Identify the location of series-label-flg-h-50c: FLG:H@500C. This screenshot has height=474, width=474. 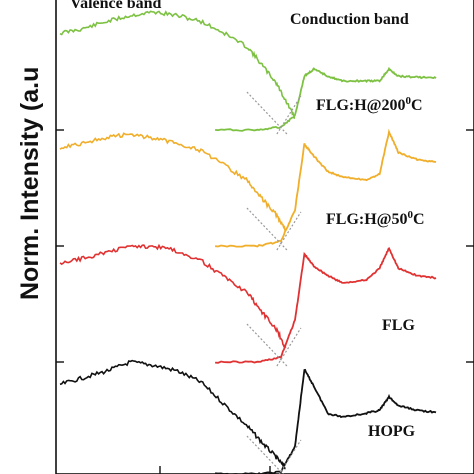
(375, 218).